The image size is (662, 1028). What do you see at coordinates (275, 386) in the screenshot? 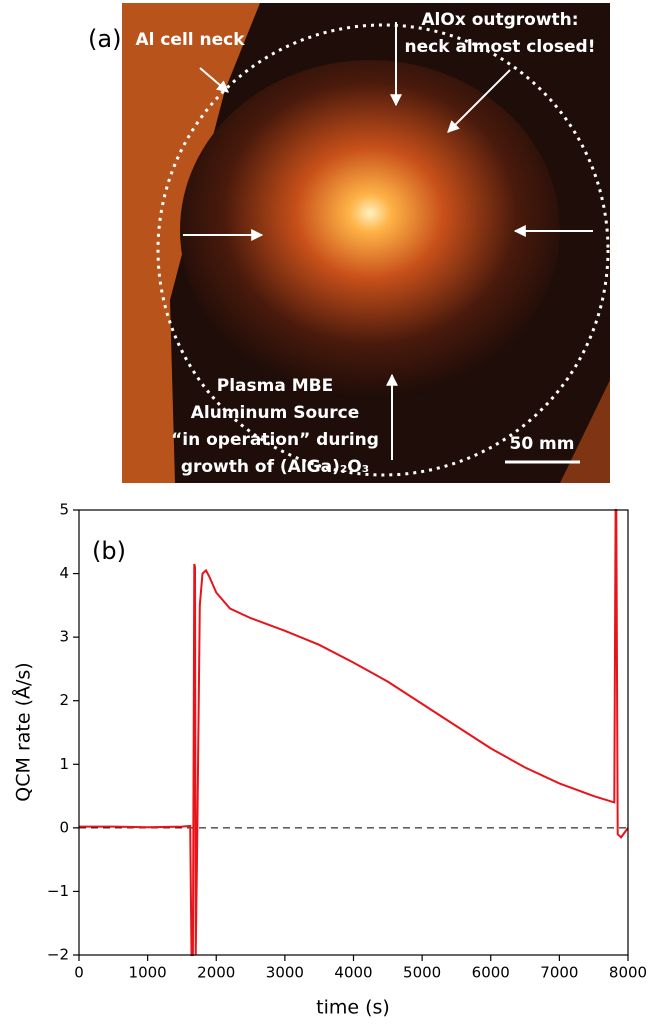
I see `annotation: Plasma MBE` at bounding box center [275, 386].